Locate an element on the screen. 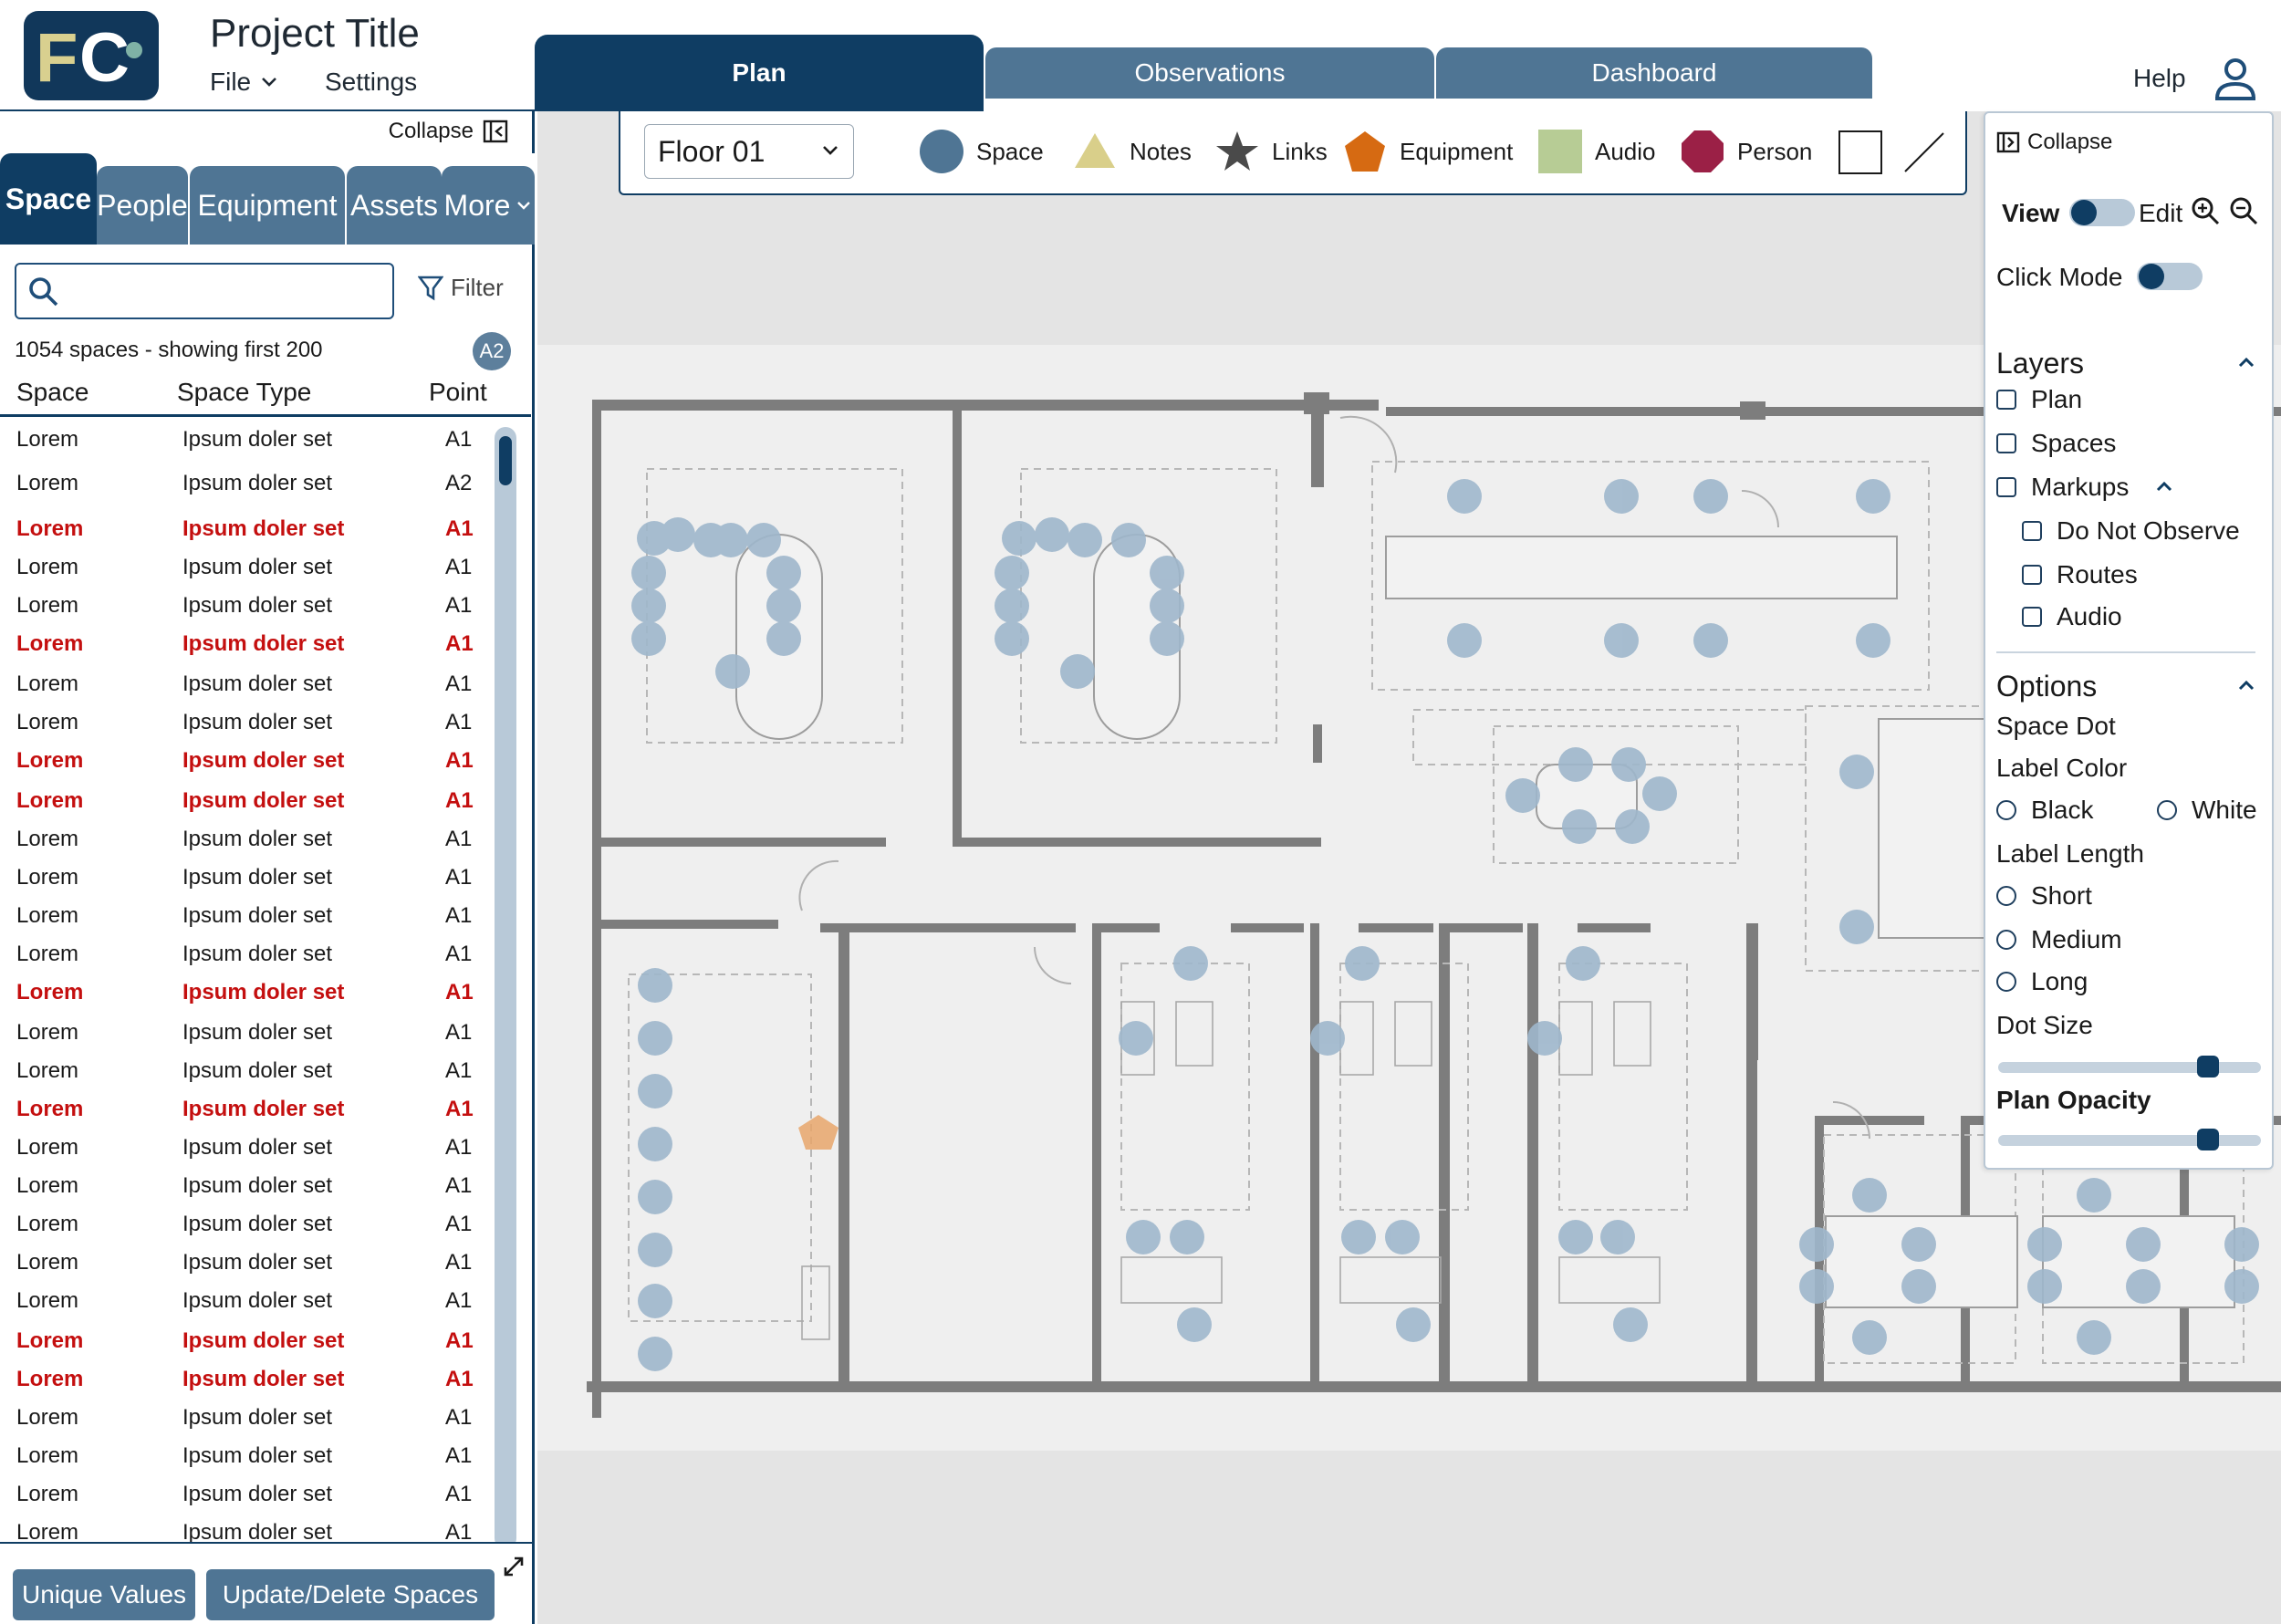 The image size is (2281, 1624). view-edit-toggle is located at coordinates (2102, 212).